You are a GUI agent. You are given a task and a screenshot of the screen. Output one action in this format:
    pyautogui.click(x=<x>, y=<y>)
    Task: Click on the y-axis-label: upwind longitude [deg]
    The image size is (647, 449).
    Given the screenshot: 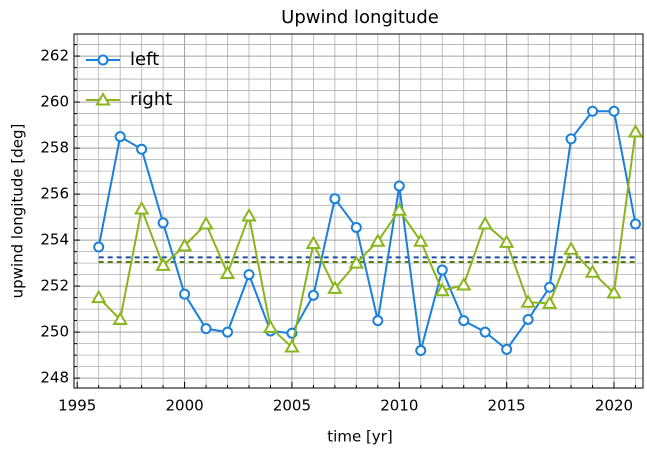 What is the action you would take?
    pyautogui.click(x=18, y=211)
    